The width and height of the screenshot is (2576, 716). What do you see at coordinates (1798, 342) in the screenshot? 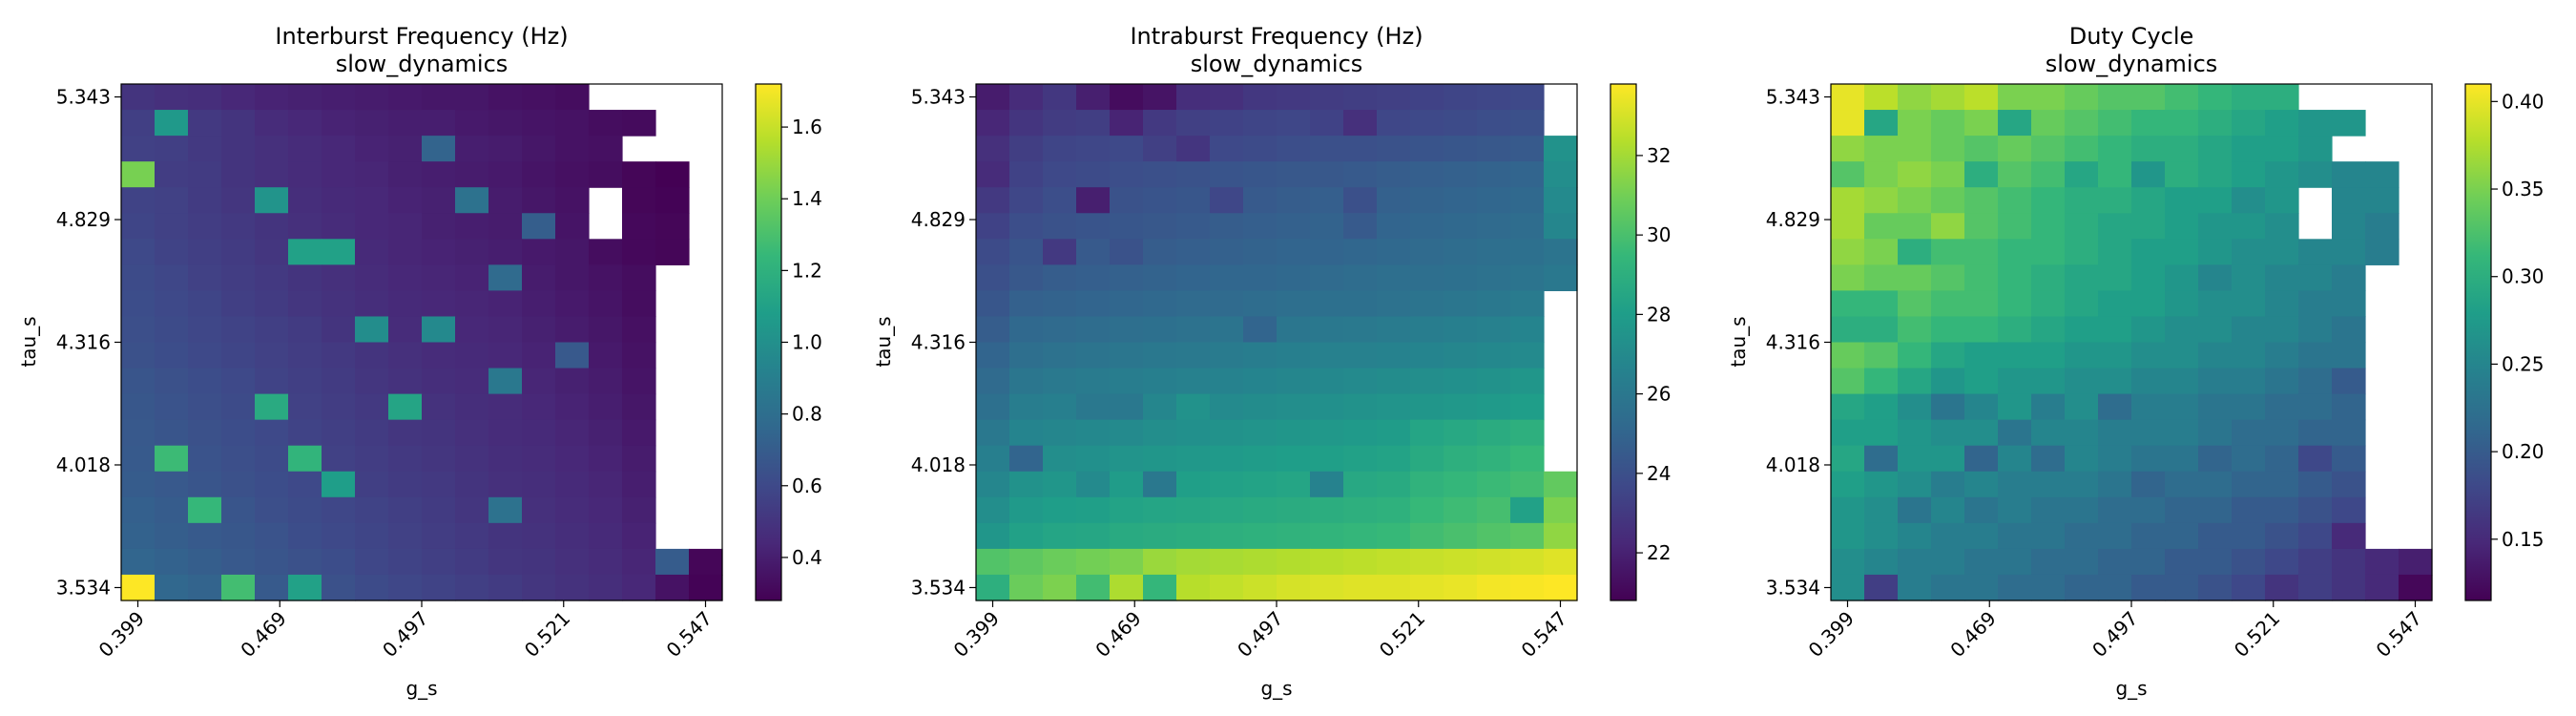
I see `y-tick-labels: 5.343 4.829 4.316 4.018 3.534` at bounding box center [1798, 342].